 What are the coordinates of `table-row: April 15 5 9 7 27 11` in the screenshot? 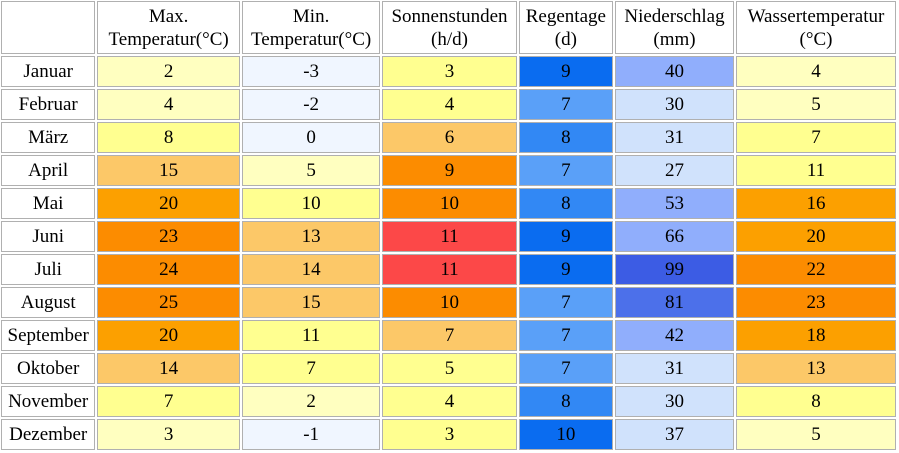 It's located at (448, 170).